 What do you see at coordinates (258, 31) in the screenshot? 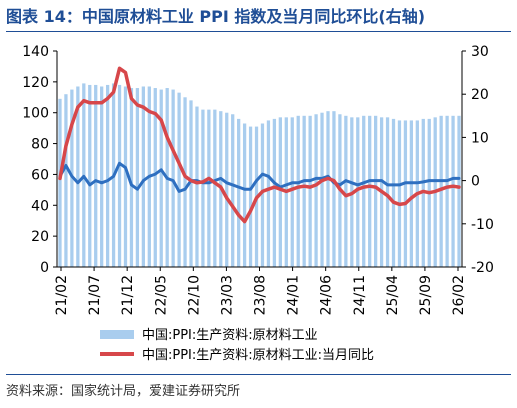
I see `title-rule` at bounding box center [258, 31].